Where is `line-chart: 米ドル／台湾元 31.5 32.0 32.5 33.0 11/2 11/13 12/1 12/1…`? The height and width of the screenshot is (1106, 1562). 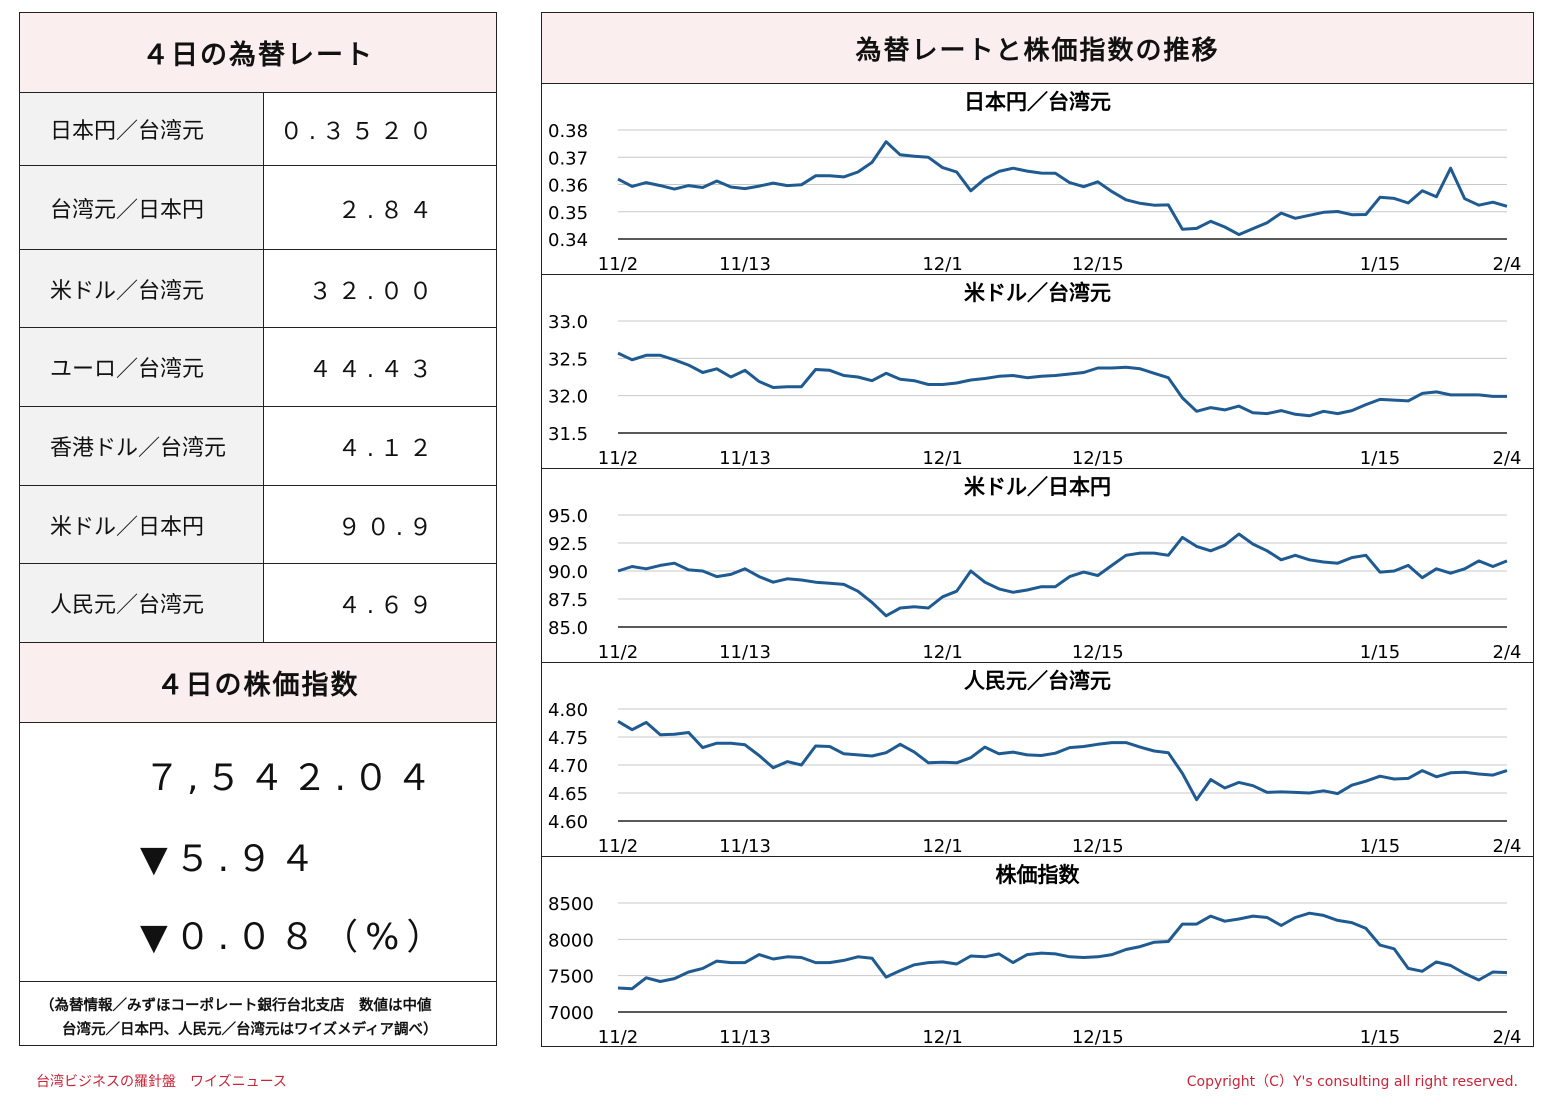
line-chart: 米ドル／台湾元 31.5 32.0 32.5 33.0 11/2 11/13 12/1 12/1… is located at coordinates (1035, 375).